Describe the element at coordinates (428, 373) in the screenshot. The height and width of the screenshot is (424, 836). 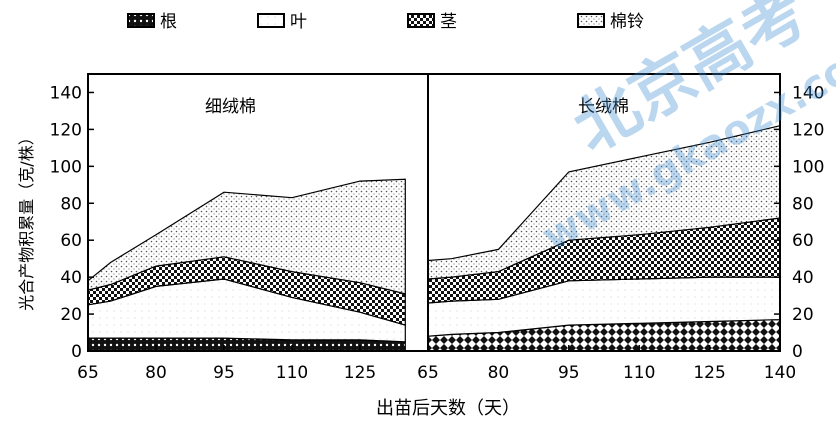
I see `xtick-label-1-65: 65` at that location.